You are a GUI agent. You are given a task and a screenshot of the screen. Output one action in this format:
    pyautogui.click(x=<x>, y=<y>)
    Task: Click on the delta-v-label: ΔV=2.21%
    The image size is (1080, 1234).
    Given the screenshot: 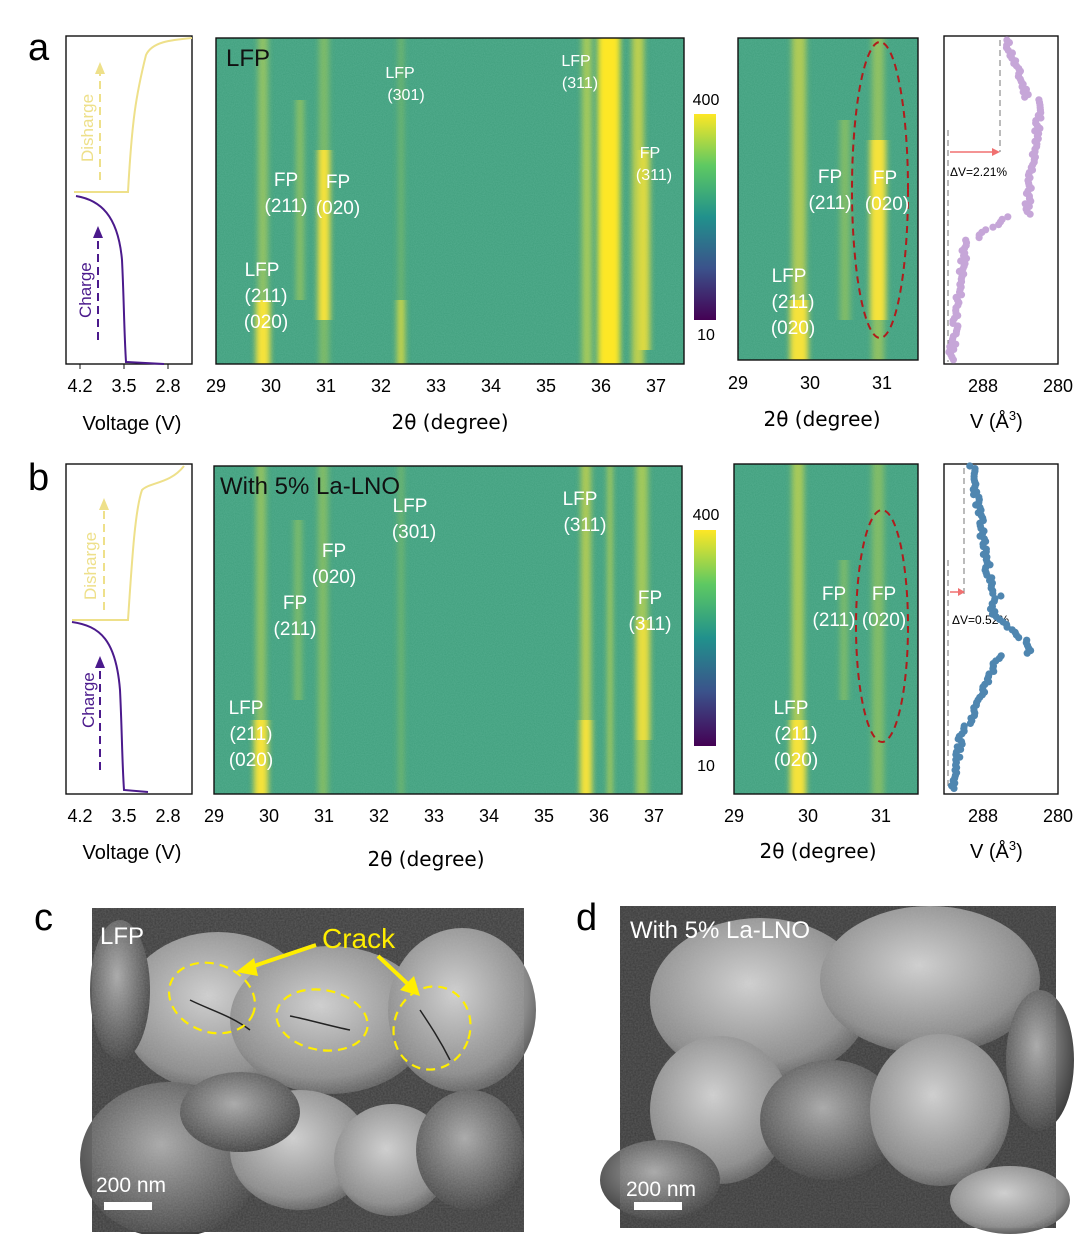 What is the action you would take?
    pyautogui.click(x=978, y=172)
    